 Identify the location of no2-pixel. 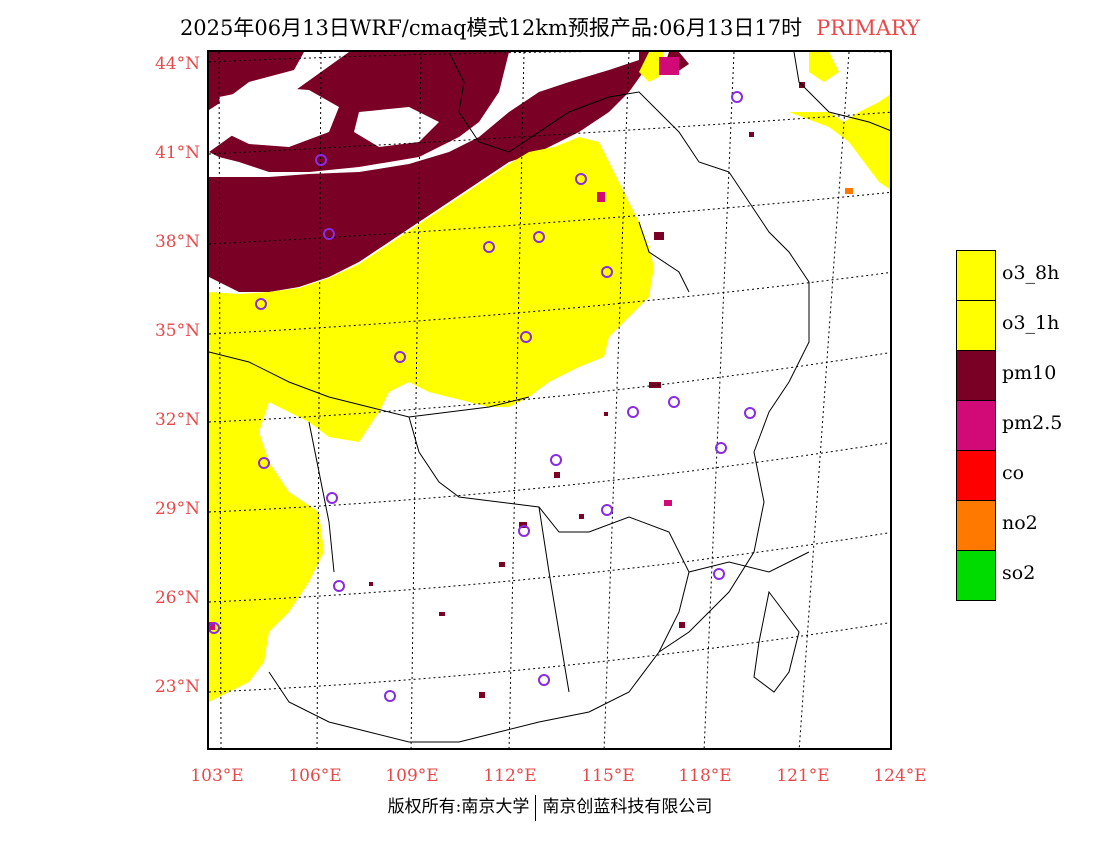
(849, 191).